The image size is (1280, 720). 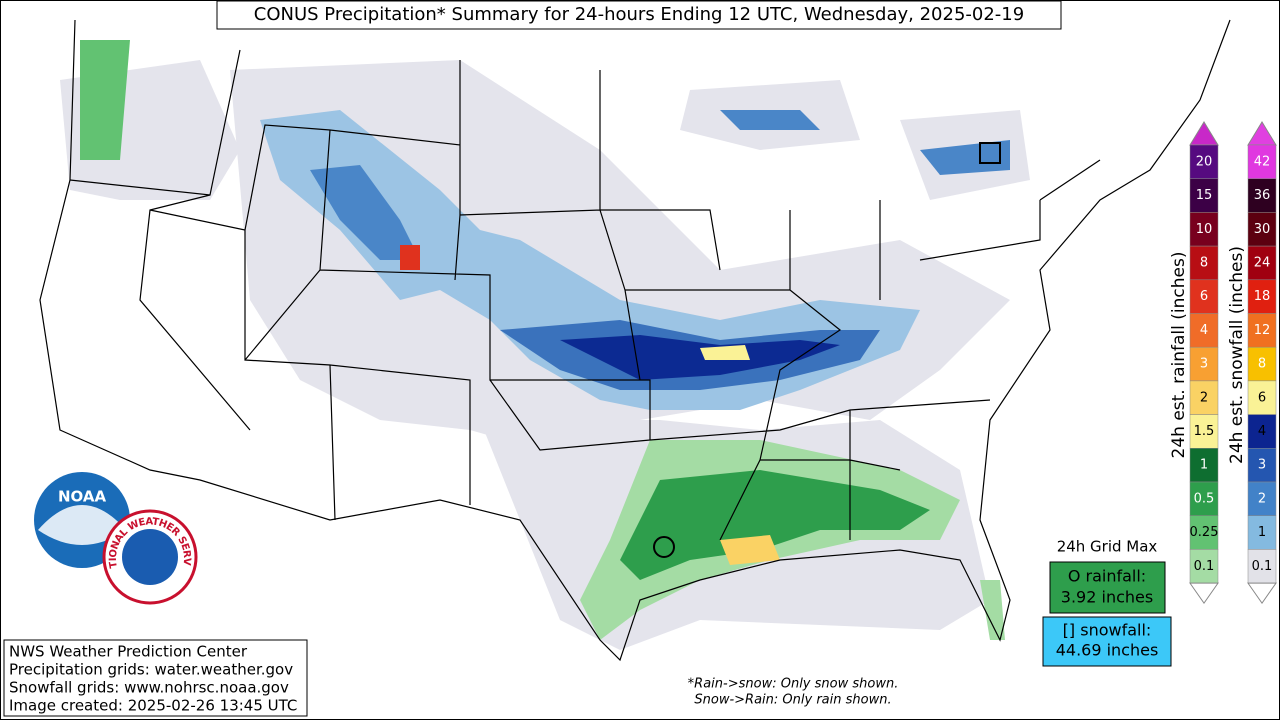 I want to click on credit-line: Image created: 2025-02-26 13:45 UTC, so click(x=153, y=706).